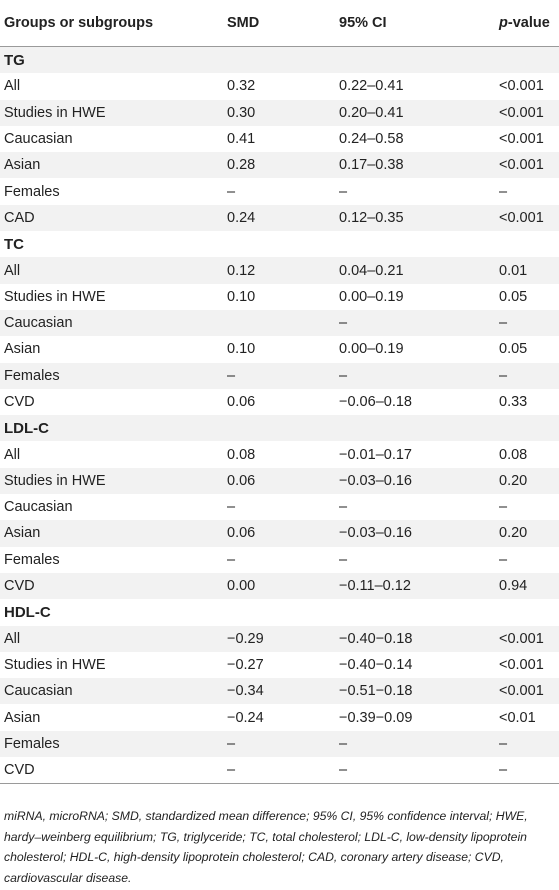 The image size is (559, 890). What do you see at coordinates (241, 139) in the screenshot?
I see `smd-cell: 0.41` at bounding box center [241, 139].